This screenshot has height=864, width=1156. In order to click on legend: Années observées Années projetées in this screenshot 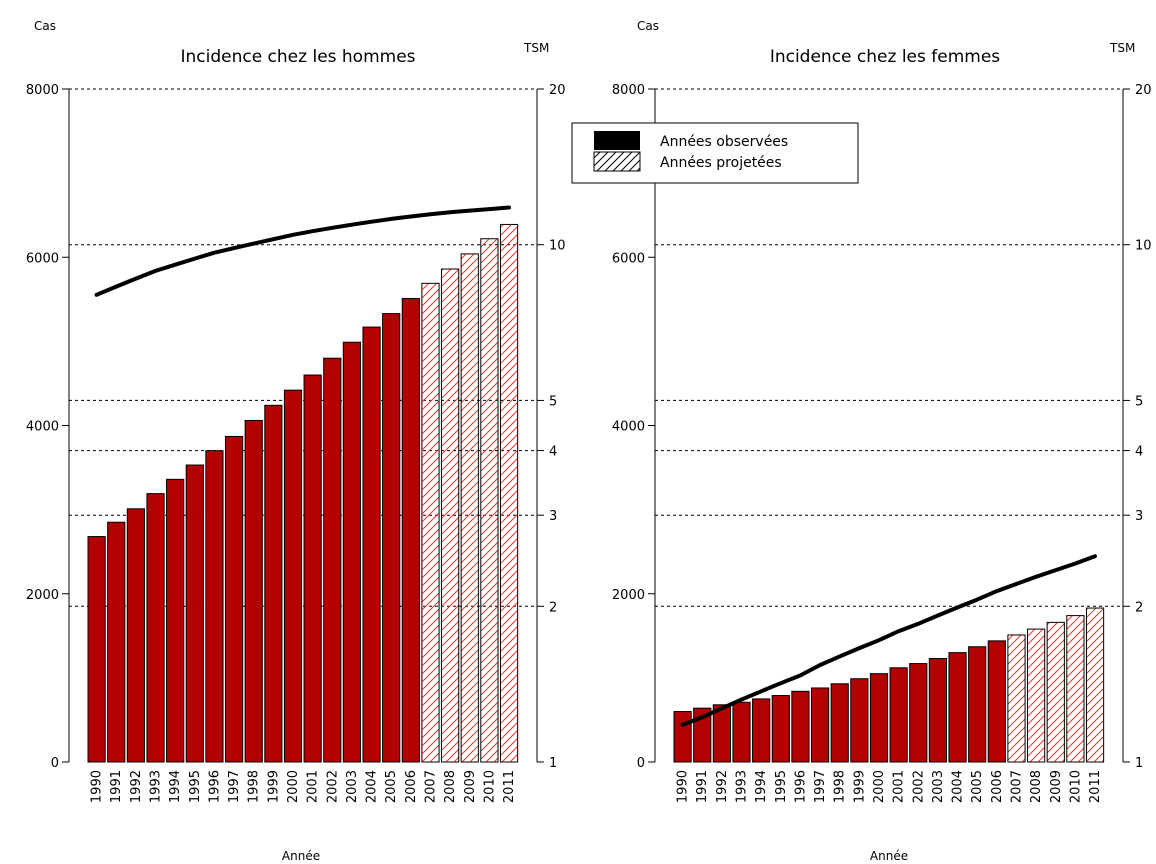, I will do `click(715, 153)`.